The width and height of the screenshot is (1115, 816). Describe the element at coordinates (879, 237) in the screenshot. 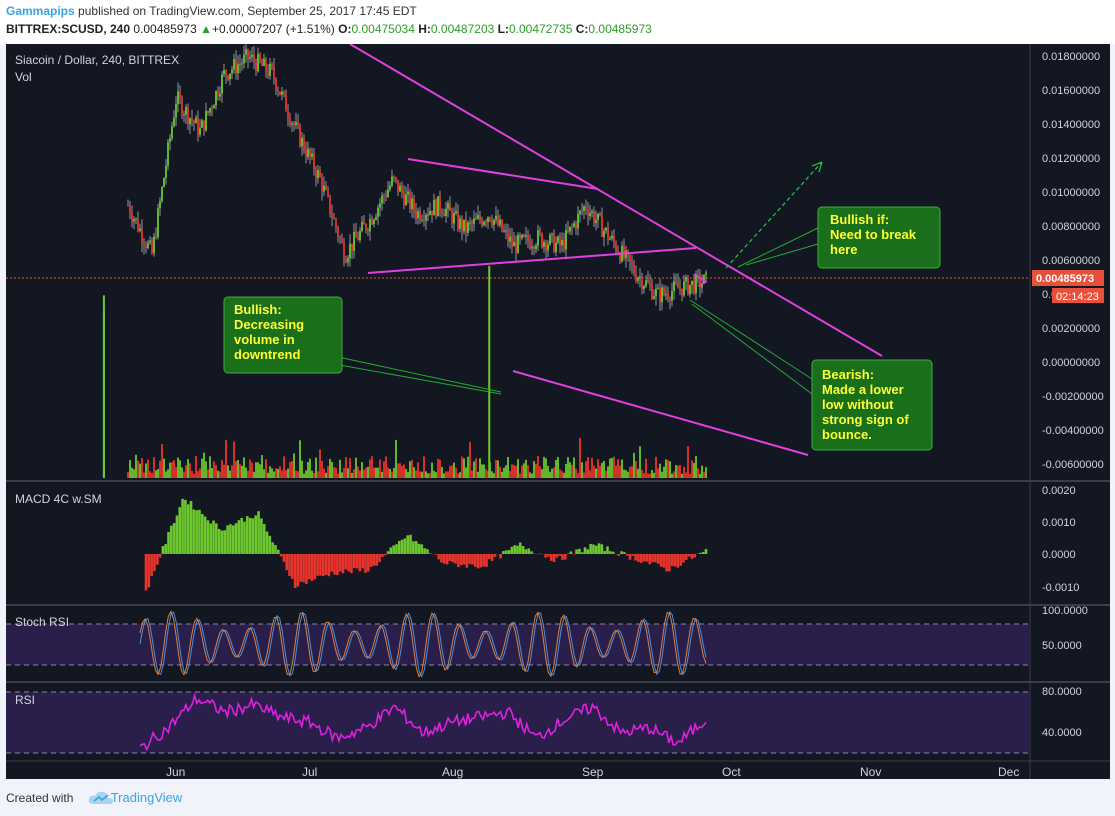

I see `annotation-bullish-break: Bullish if: Need to break here` at that location.